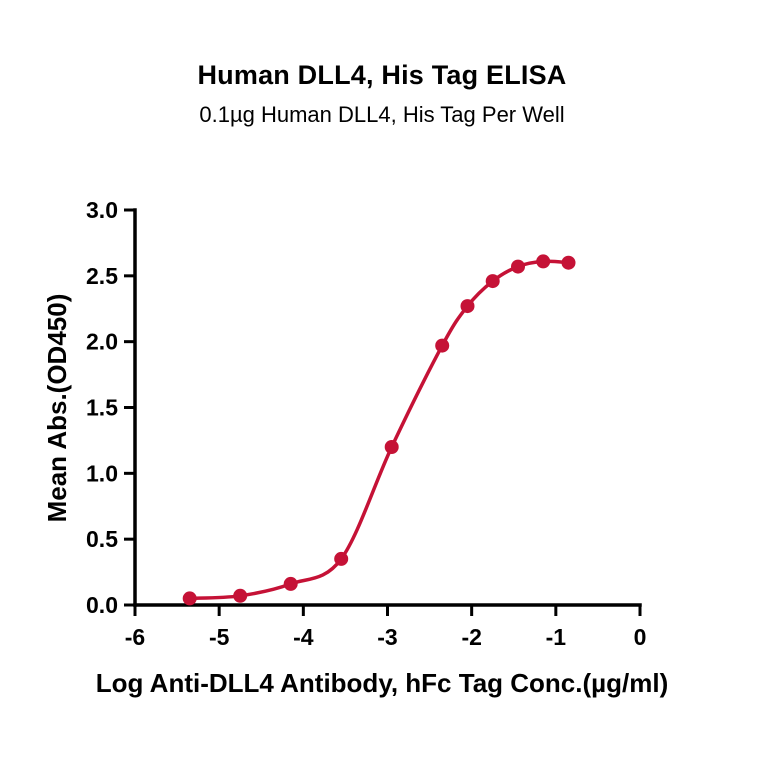 This screenshot has height=764, width=764. I want to click on y-tick-label: 3.0, so click(102, 210).